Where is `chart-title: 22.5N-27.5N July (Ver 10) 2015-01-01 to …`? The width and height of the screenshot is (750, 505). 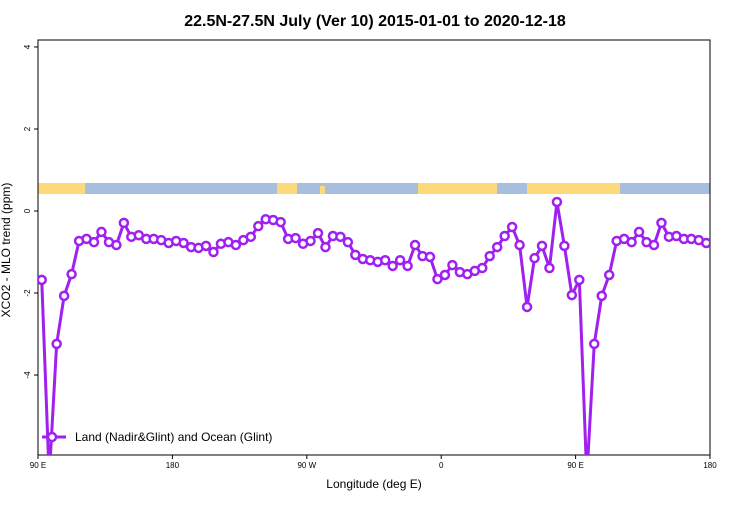 chart-title: 22.5N-27.5N July (Ver 10) 2015-01-01 to … is located at coordinates (375, 21).